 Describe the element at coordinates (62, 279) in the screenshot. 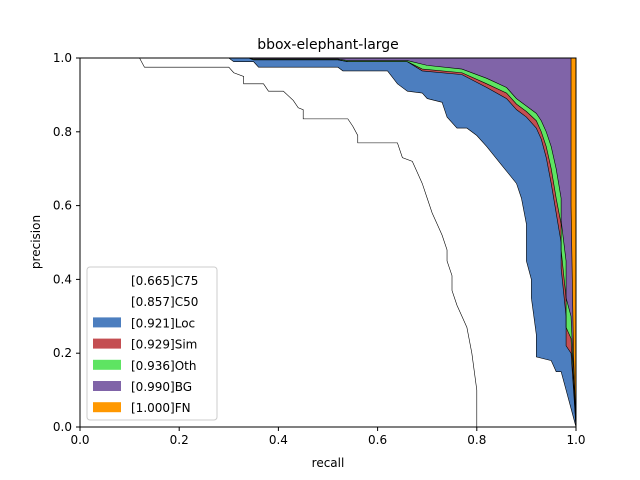

I see `y-tick-label: 0.4` at that location.